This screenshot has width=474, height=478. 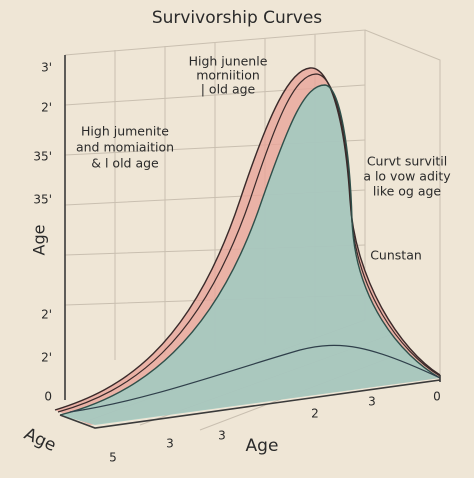 What do you see at coordinates (437, 397) in the screenshot?
I see `x-tick-label: 0` at bounding box center [437, 397].